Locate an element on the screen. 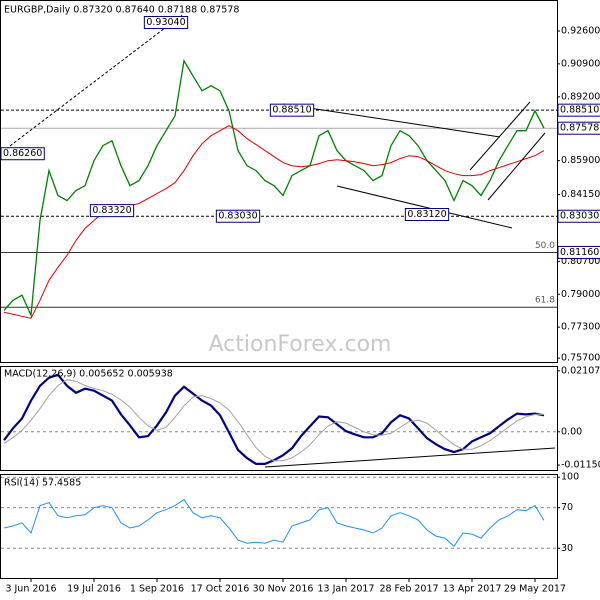  level-label: 0.88510 is located at coordinates (579, 110).